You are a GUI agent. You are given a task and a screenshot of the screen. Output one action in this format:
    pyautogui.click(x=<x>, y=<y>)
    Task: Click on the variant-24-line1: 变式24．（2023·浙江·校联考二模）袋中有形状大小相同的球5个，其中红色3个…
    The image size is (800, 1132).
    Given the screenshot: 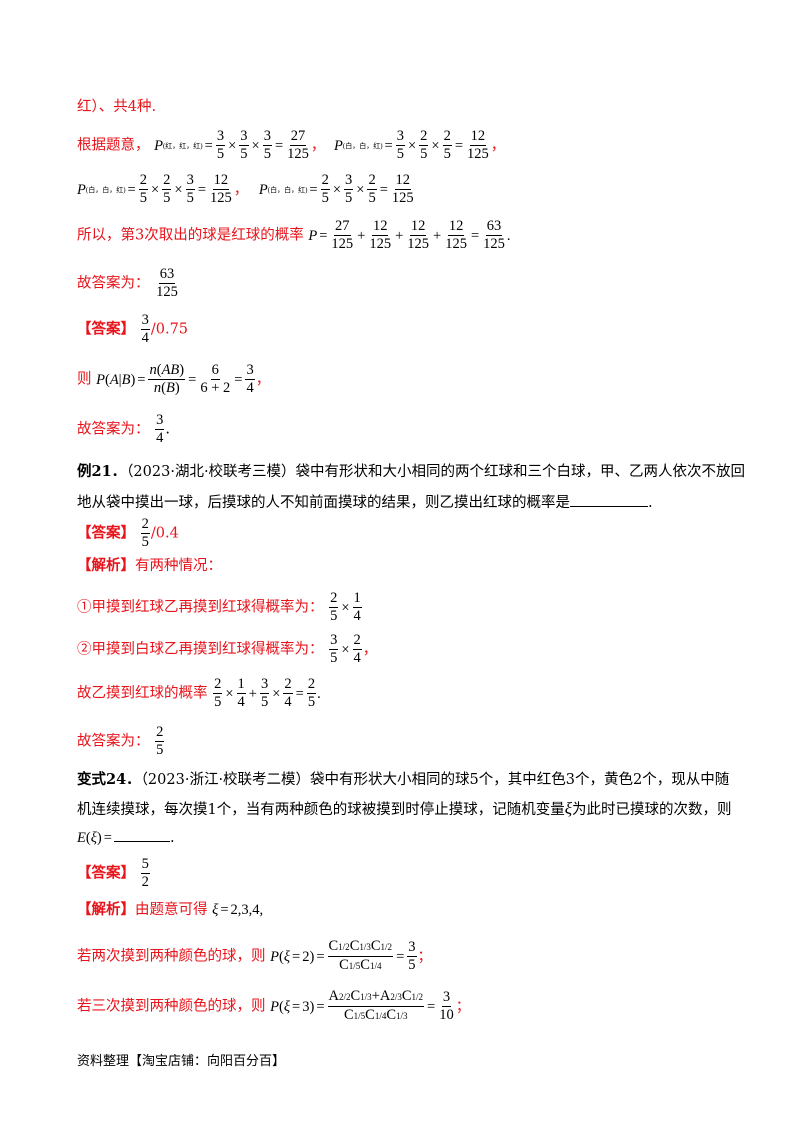 What is the action you would take?
    pyautogui.click(x=403, y=780)
    